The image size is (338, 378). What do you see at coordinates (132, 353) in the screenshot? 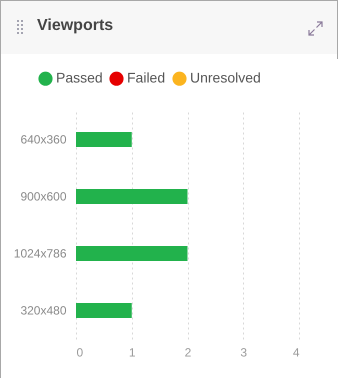
I see `x-tick-label: 1` at bounding box center [132, 353].